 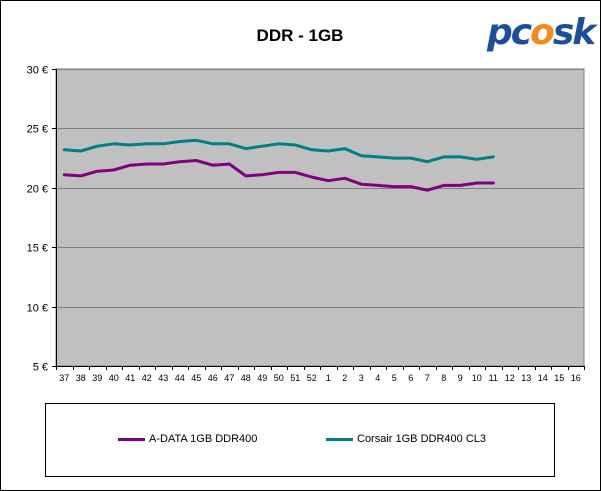 I want to click on x-tick-label: 9, so click(x=460, y=378).